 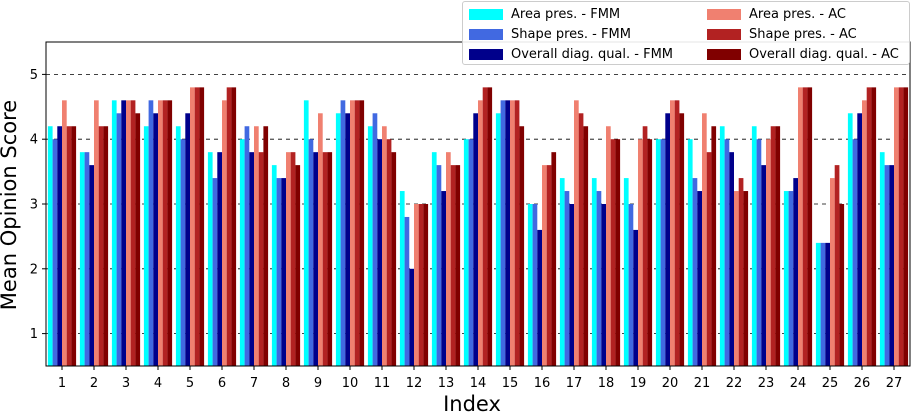 What do you see at coordinates (62, 383) in the screenshot?
I see `x-tick-label: 1` at bounding box center [62, 383].